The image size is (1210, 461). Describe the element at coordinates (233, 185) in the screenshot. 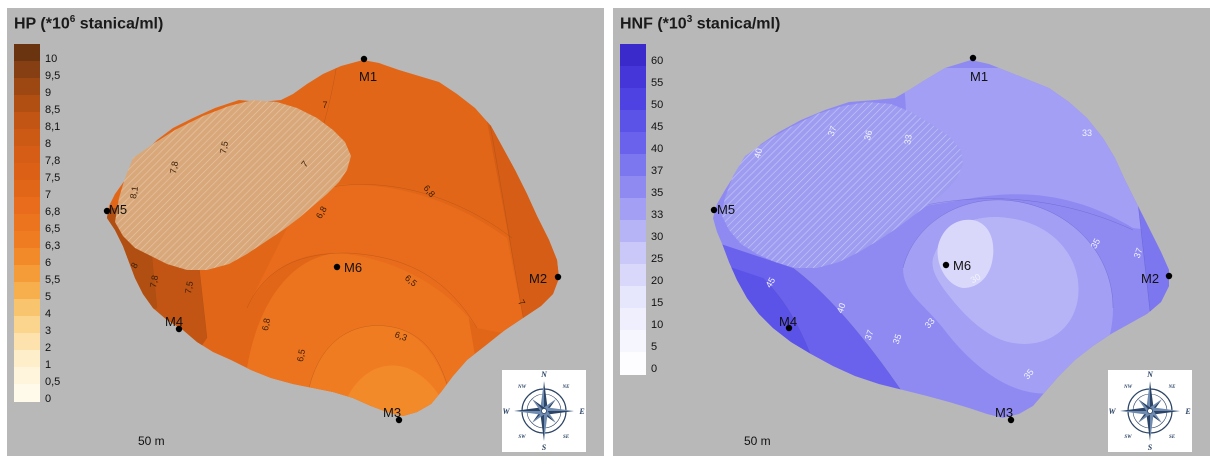

I see `hp-lake-region` at that location.